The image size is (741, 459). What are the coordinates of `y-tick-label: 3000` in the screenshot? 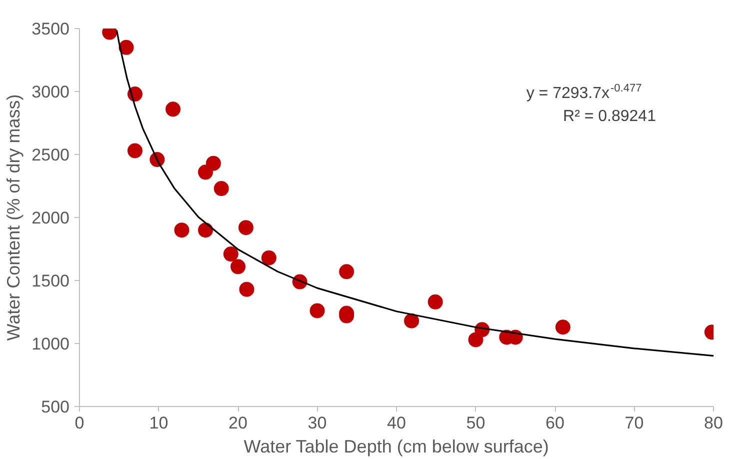 It's located at (51, 92).